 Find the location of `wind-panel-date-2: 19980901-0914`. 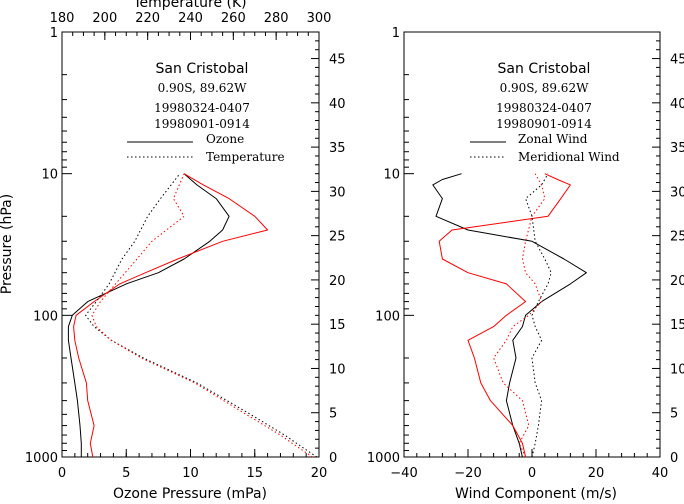

wind-panel-date-2: 19980901-0914 is located at coordinates (544, 124).